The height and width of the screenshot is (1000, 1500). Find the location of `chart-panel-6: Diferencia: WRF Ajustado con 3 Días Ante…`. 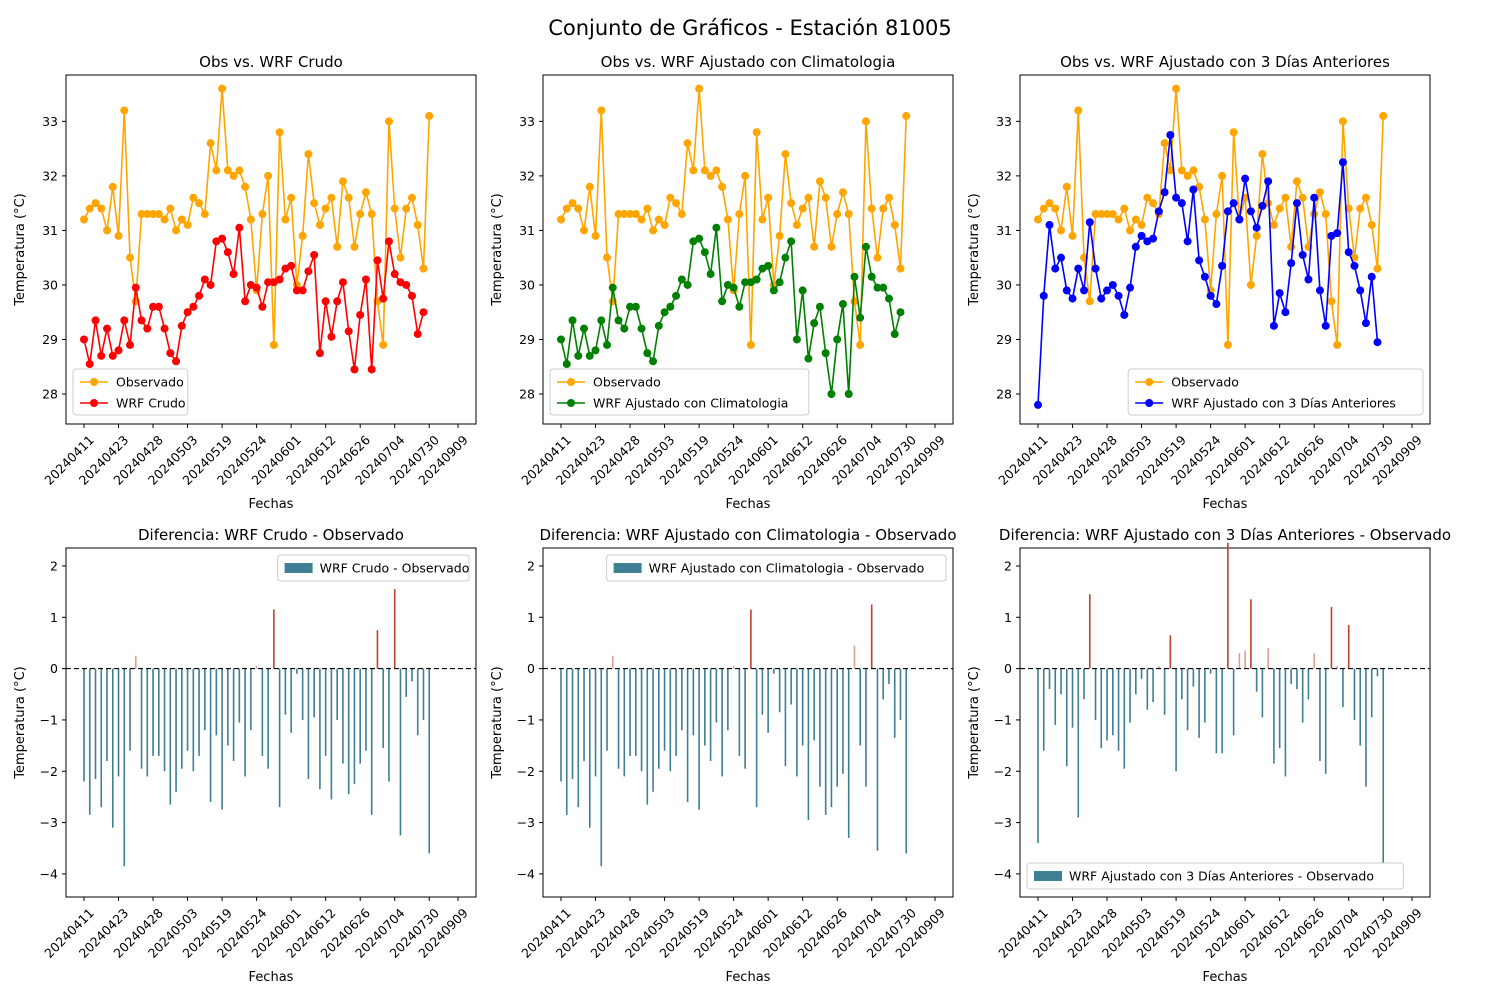

chart-panel-6: Diferencia: WRF Ajustado con 3 Días Ante… is located at coordinates (1209, 755).